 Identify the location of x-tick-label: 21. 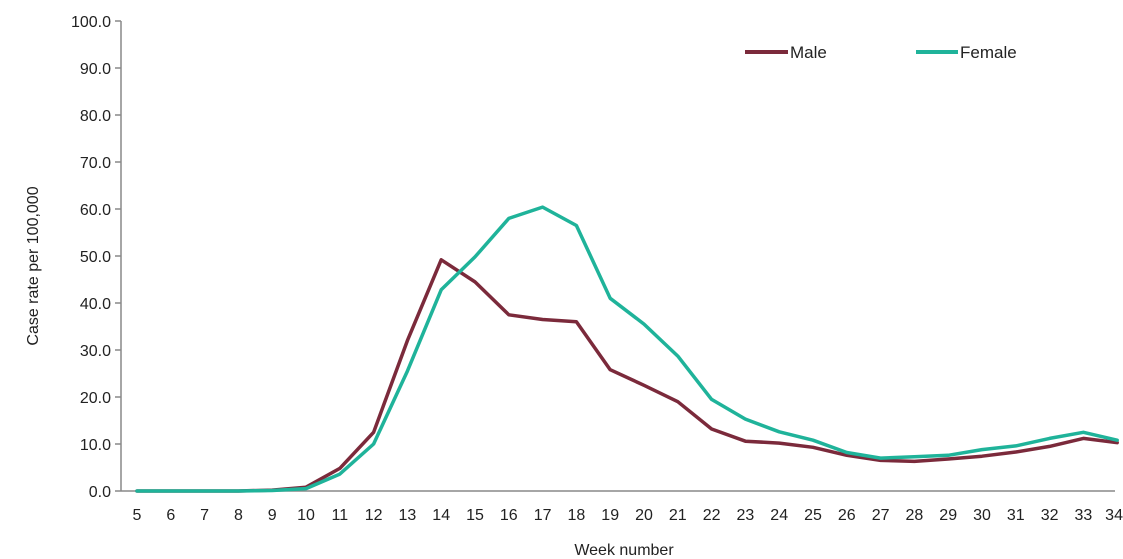
(678, 515).